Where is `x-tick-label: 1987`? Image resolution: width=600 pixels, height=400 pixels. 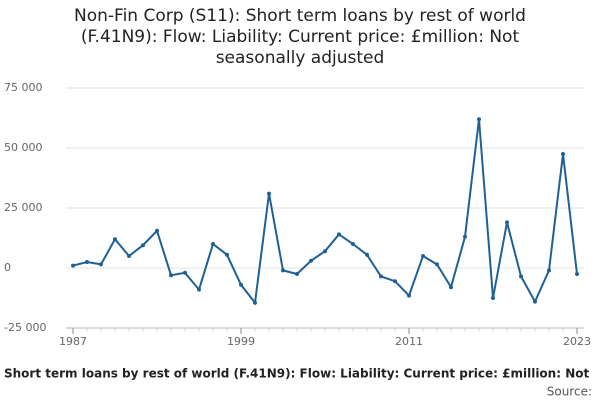 x-tick-label: 1987 is located at coordinates (73, 341).